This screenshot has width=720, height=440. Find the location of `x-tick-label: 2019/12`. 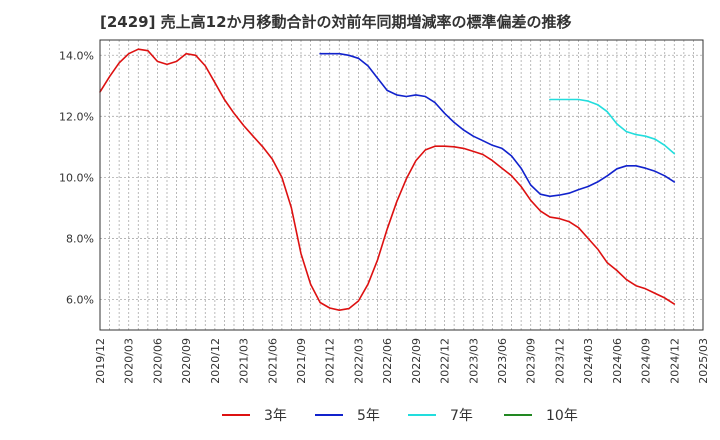

x-tick-label: 2019/12 is located at coordinates (100, 361).